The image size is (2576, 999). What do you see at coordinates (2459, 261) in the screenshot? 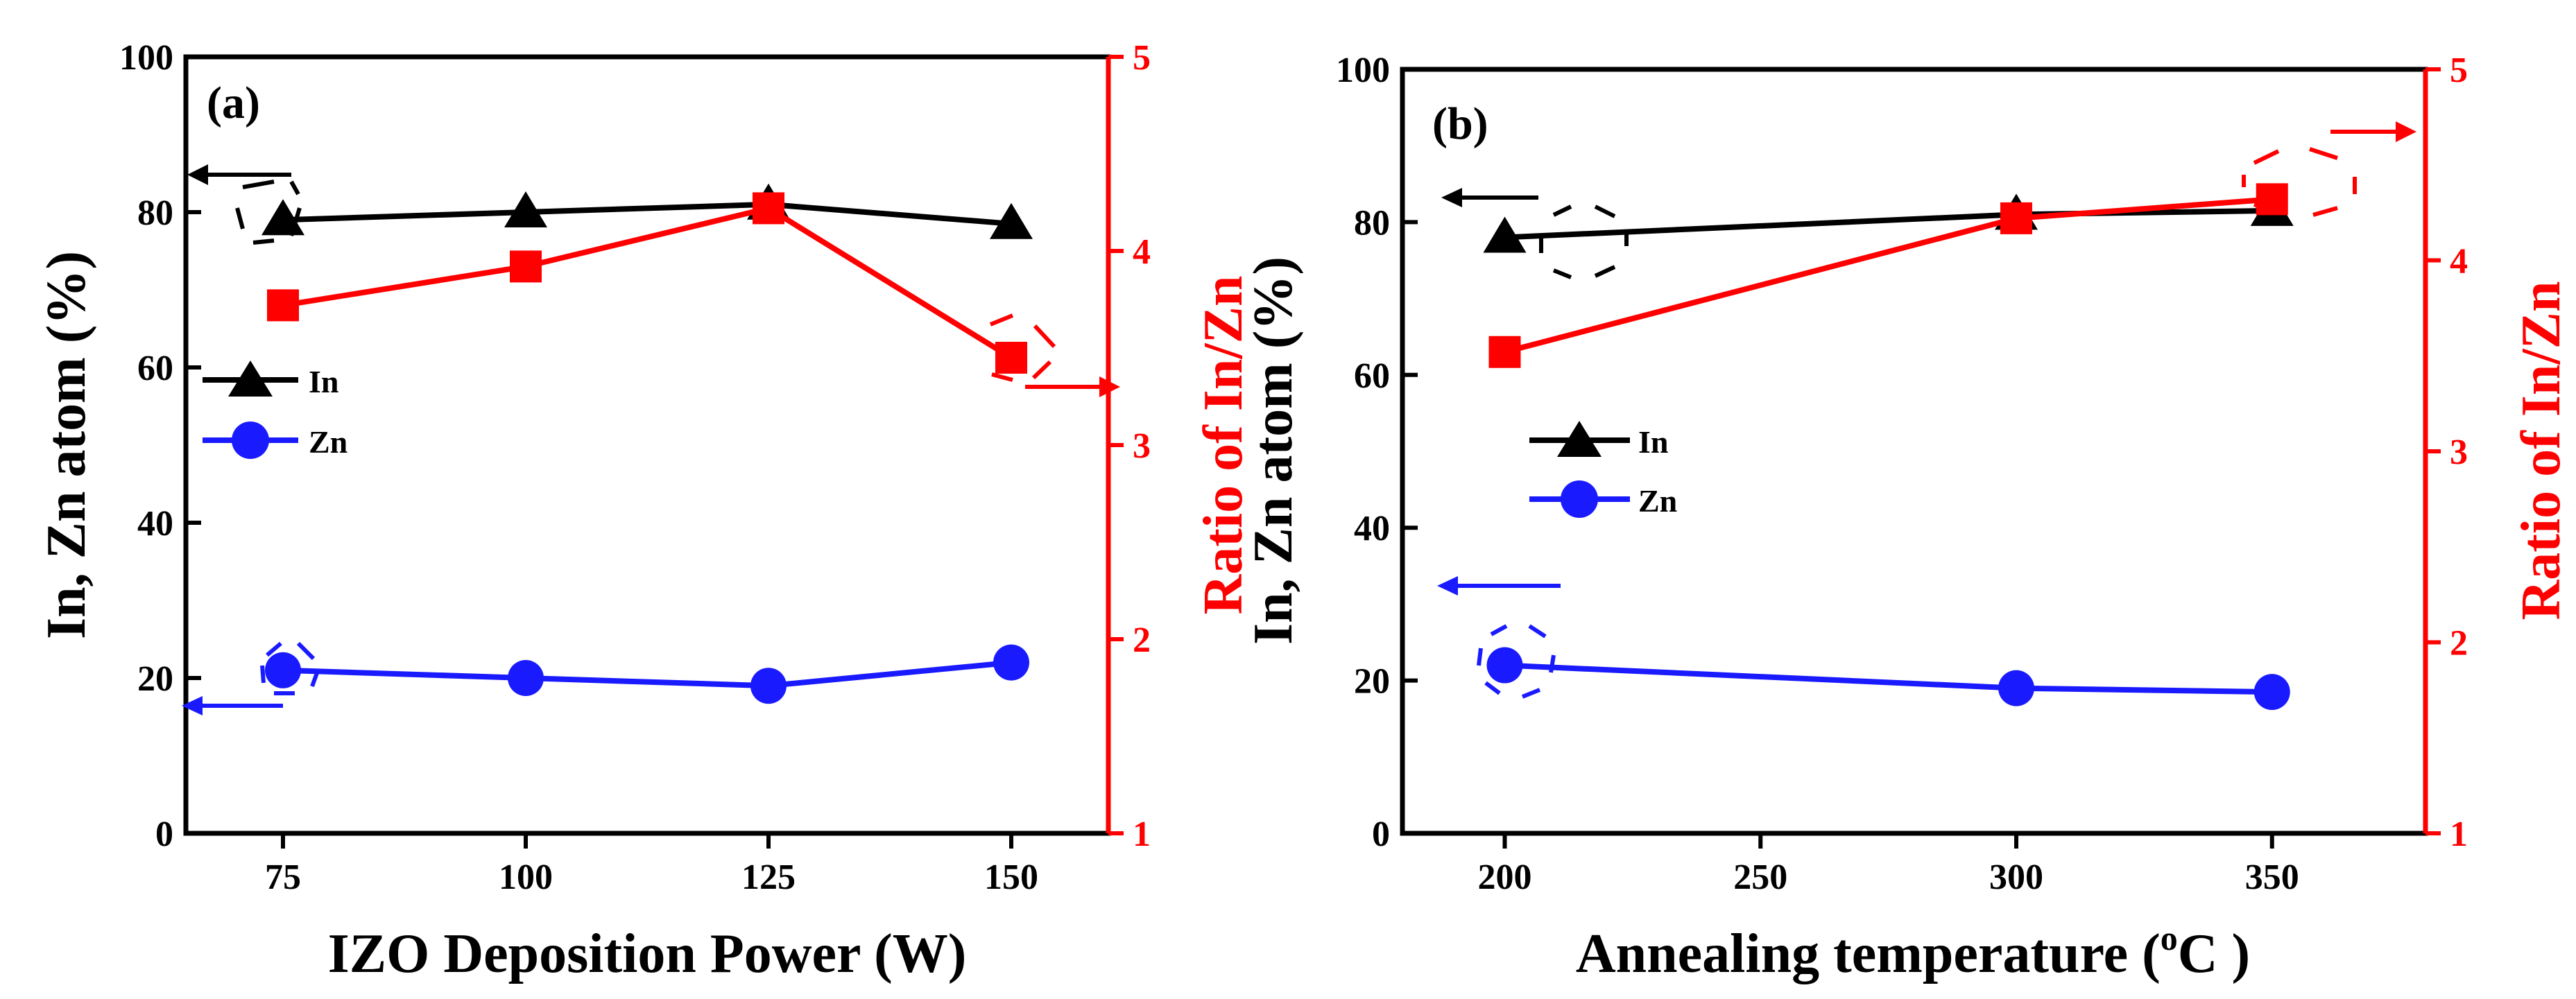
I see `panel-b-right-tick-label: 4` at bounding box center [2459, 261].